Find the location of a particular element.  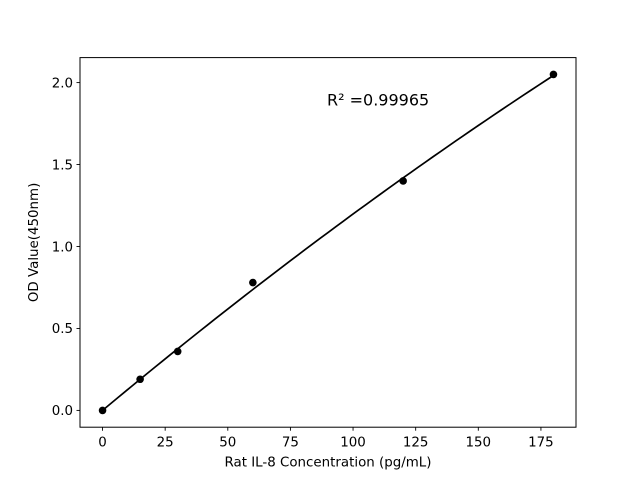

x-tick-label: 125 is located at coordinates (416, 443).